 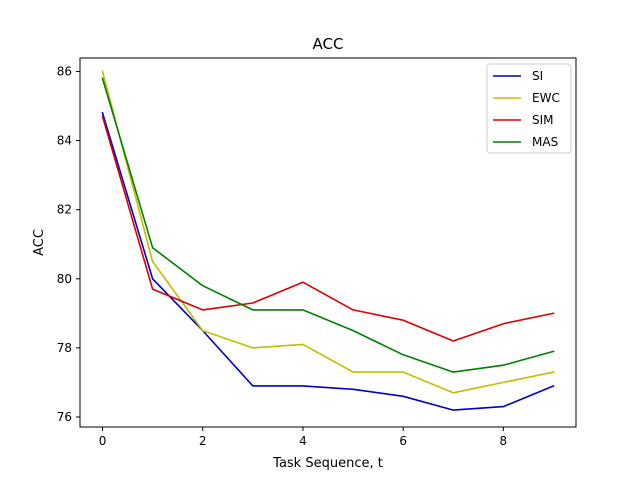 What do you see at coordinates (537, 76) in the screenshot?
I see `legend-label-si: SI` at bounding box center [537, 76].